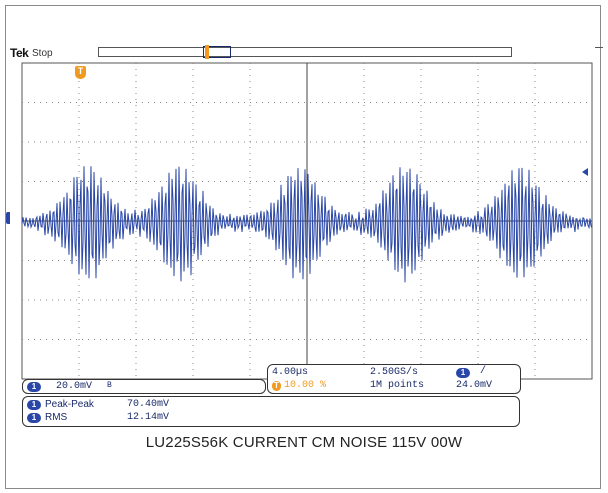  What do you see at coordinates (69, 404) in the screenshot?
I see `measurement-1-name: Peak-Peak` at bounding box center [69, 404].